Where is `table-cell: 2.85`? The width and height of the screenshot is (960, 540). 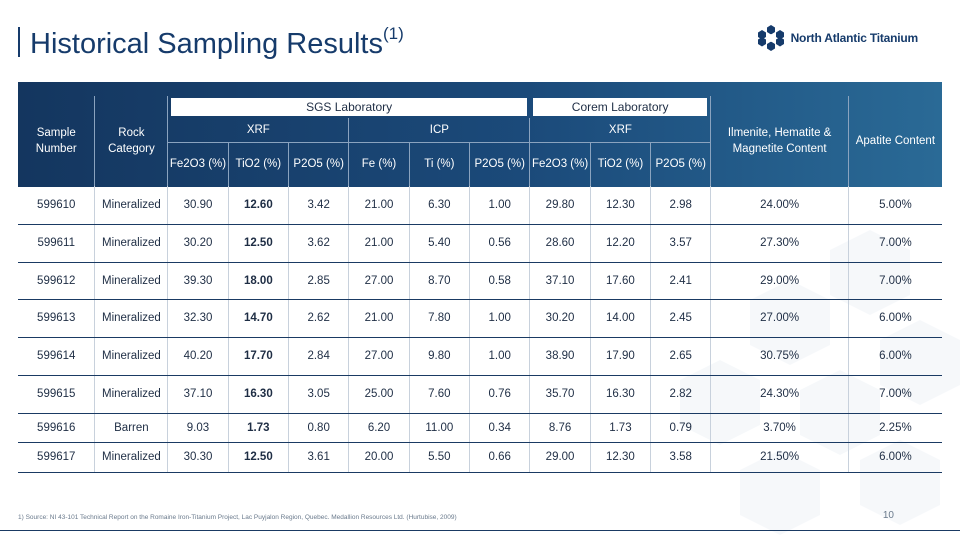 table-cell: 2.85 is located at coordinates (318, 281).